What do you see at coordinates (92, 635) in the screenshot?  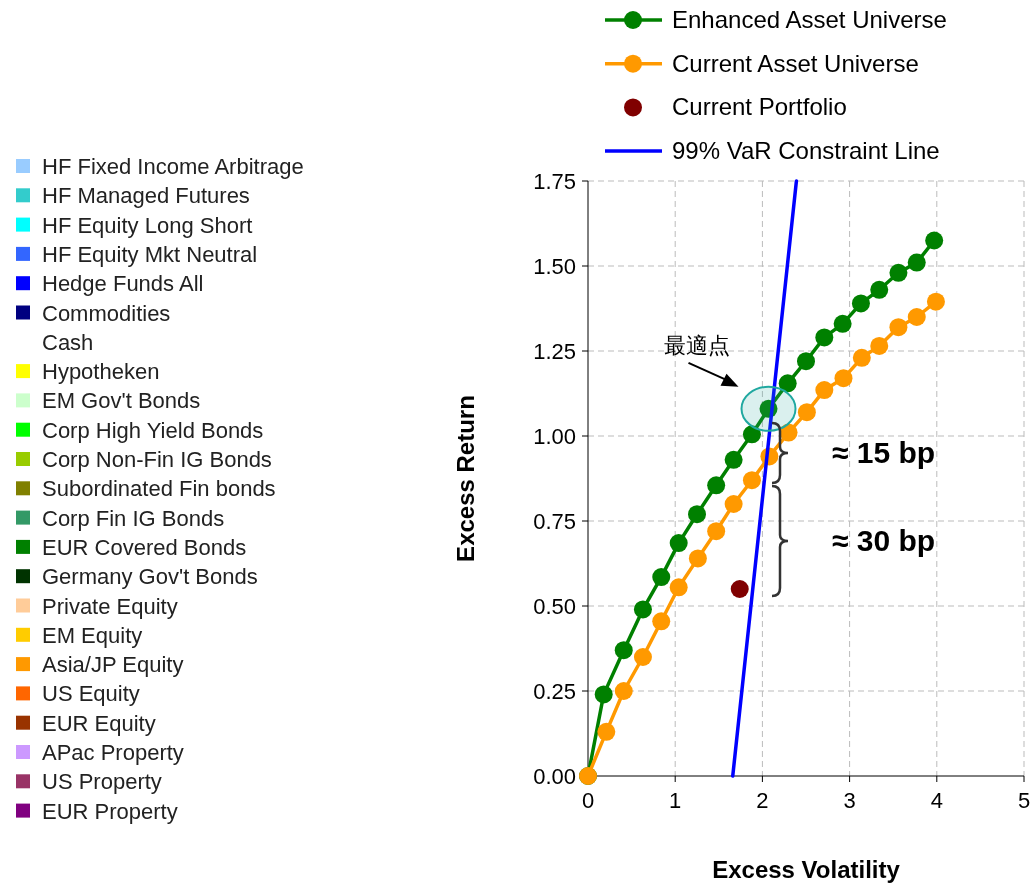 I see `category-label: EM Equity` at bounding box center [92, 635].